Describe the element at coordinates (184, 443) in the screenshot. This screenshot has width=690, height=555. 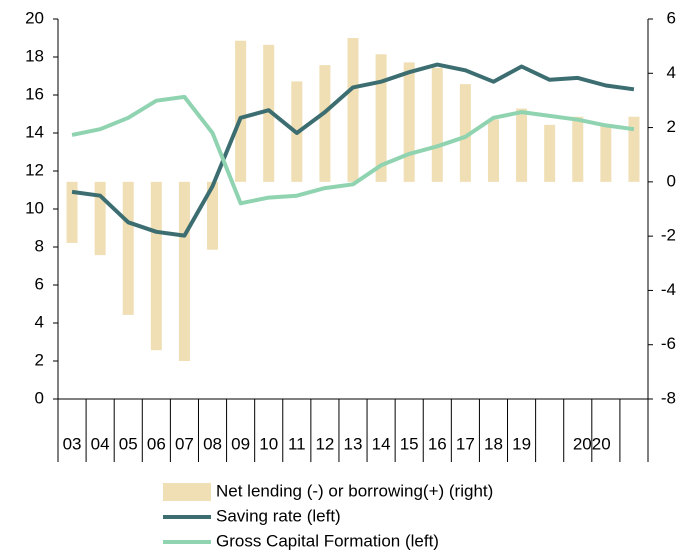
I see `x-tick-label: 07` at that location.